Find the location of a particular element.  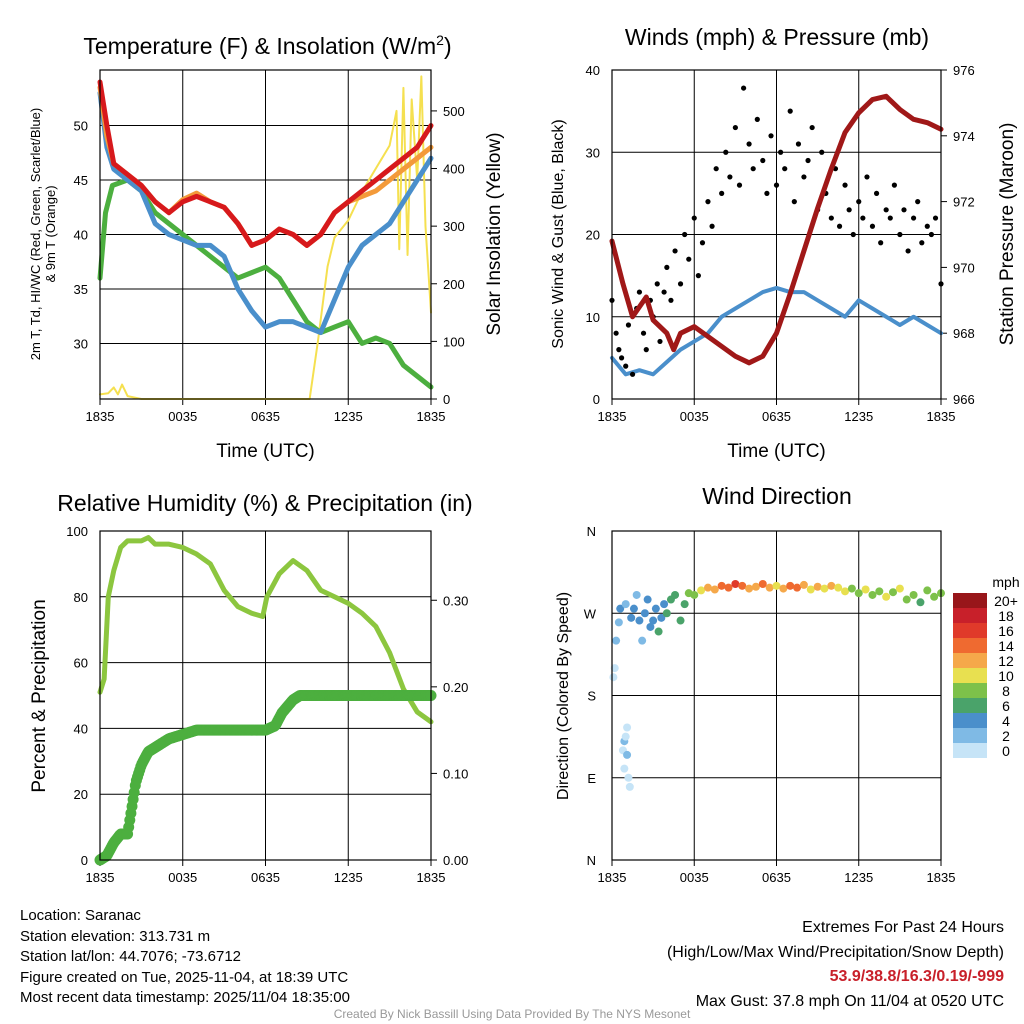

elevation-text: Station elevation: 313.731 m is located at coordinates (115, 936).